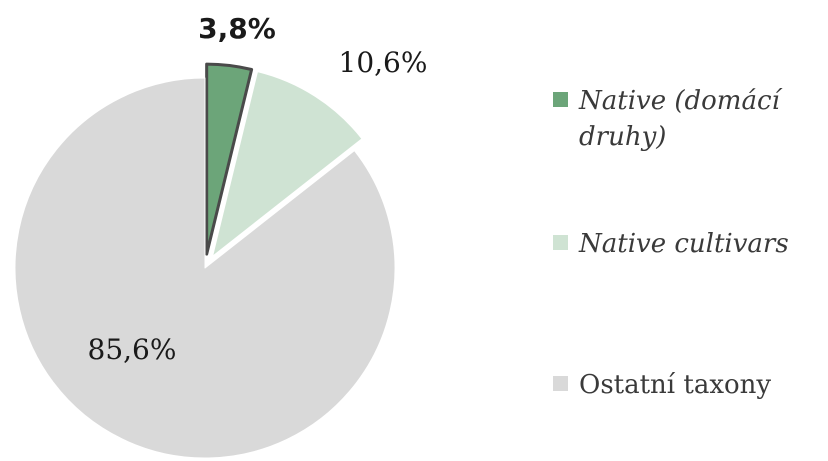 Image resolution: width=828 pixels, height=461 pixels. What do you see at coordinates (681, 101) in the screenshot?
I see `legend-label-1-line-1: Native (domácí` at bounding box center [681, 101].